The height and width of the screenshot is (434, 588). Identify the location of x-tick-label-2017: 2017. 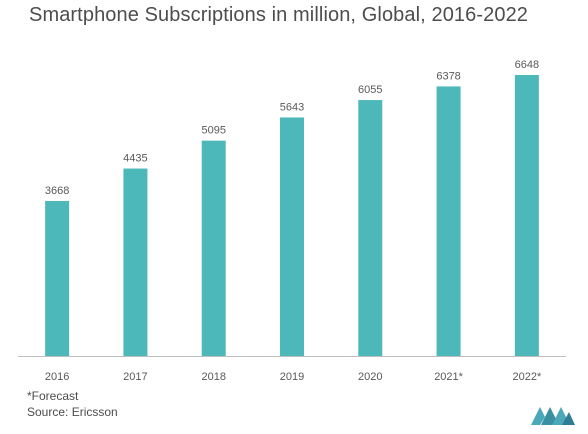
(135, 377).